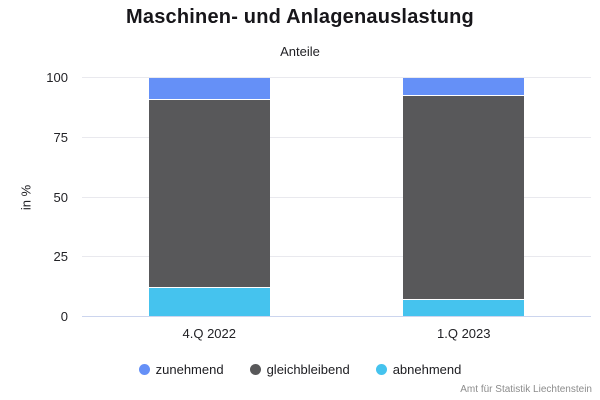  Describe the element at coordinates (336, 335) in the screenshot. I see `x-axis-labels: 4.Q 2022 1.Q 2023` at that location.